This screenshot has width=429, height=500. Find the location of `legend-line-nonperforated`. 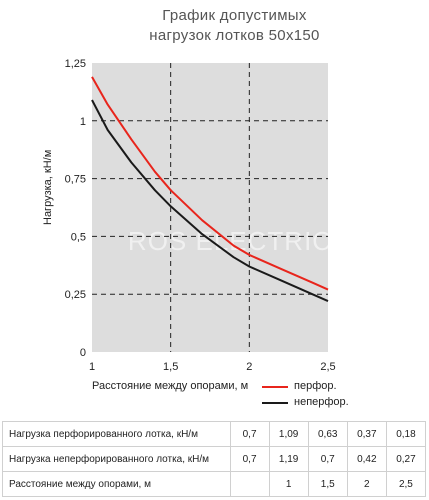

legend-line-nonperforated is located at coordinates (275, 403).